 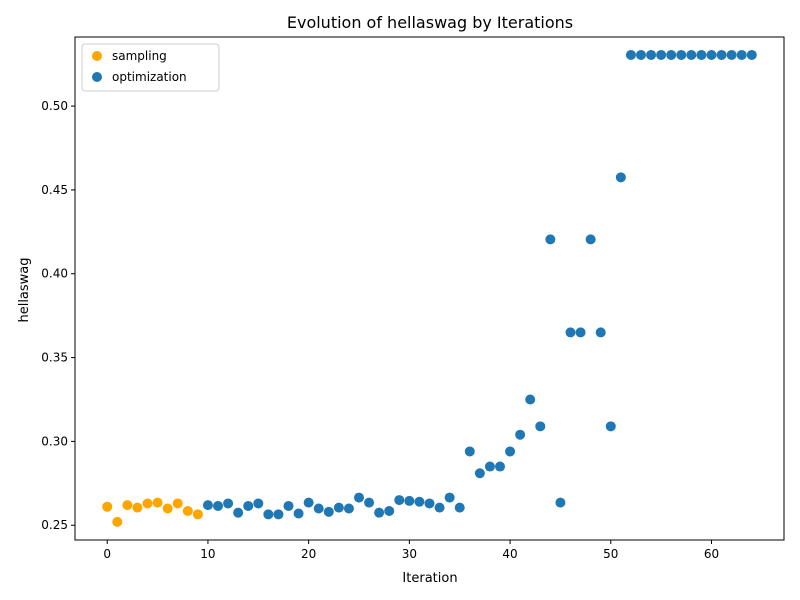 What do you see at coordinates (24, 289) in the screenshot?
I see `y-axis-label: hellaswag` at bounding box center [24, 289].